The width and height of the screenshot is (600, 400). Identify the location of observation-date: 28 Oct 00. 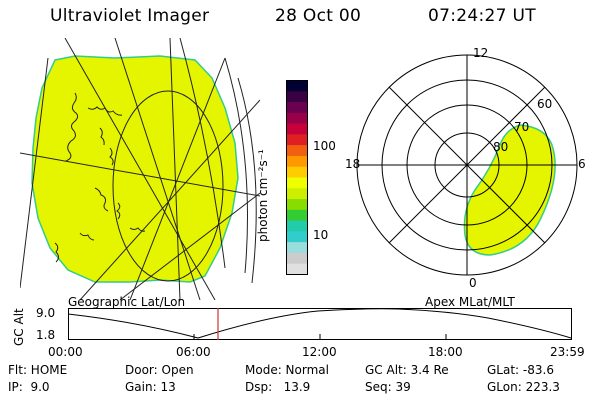
(318, 16).